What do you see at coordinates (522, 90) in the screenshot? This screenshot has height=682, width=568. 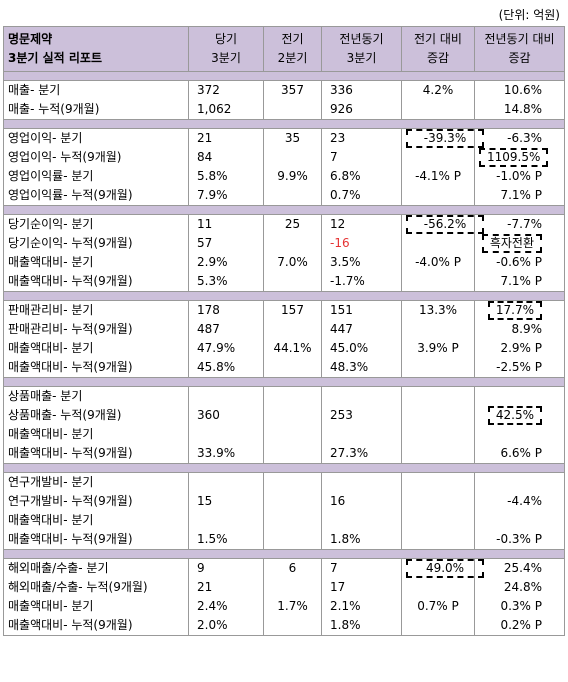 I see `cell-value: 10.6%` at bounding box center [522, 90].